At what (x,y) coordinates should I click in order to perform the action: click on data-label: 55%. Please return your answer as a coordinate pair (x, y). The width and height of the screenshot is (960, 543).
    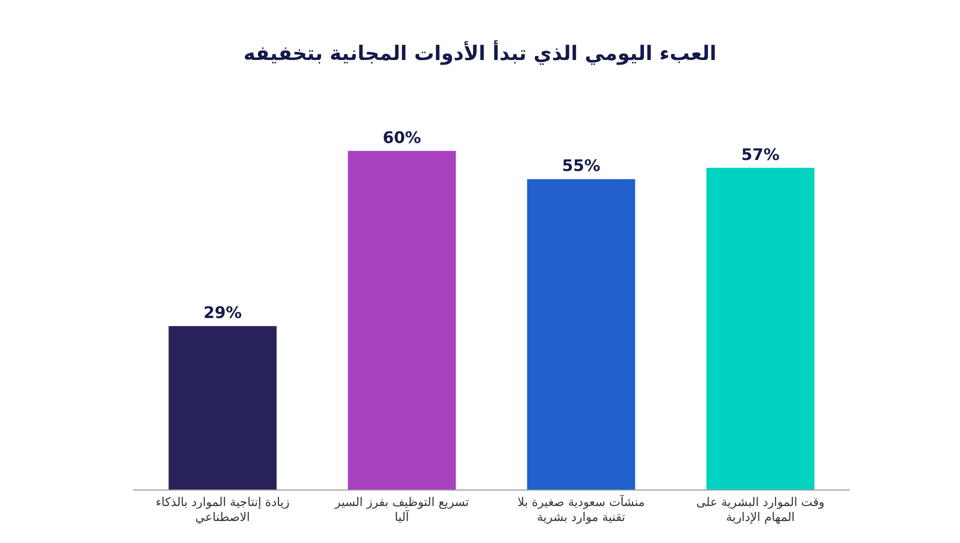
    Looking at the image, I should click on (581, 166).